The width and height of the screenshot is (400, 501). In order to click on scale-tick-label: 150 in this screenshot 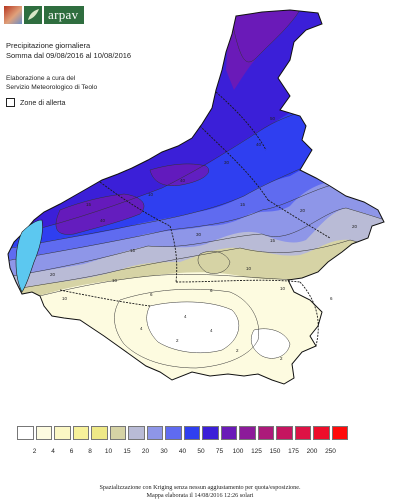, I will do `click(275, 451)`.